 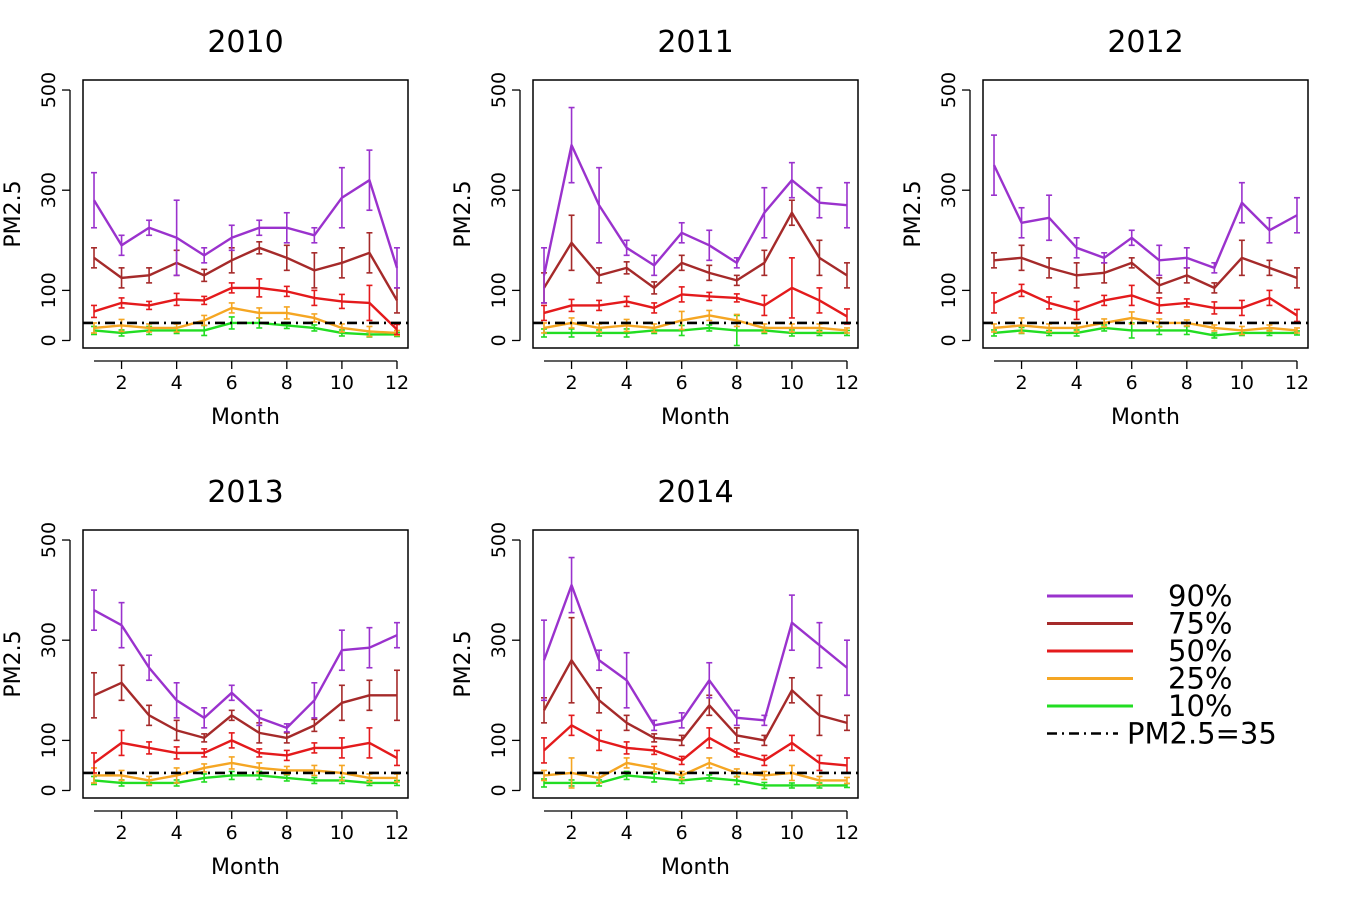 I want to click on legend-label: 25%, so click(x=1200, y=679).